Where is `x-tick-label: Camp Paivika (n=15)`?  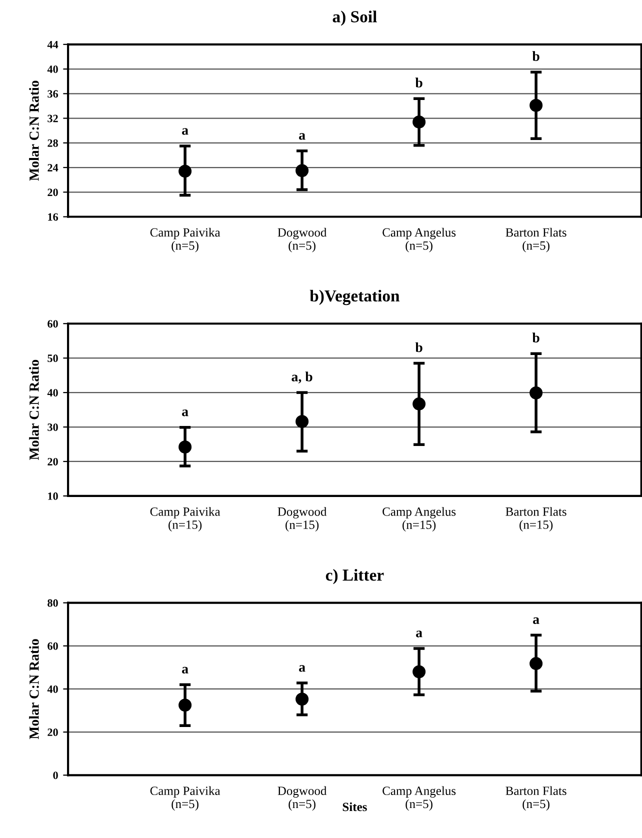 x-tick-label: Camp Paivika (n=15) is located at coordinates (185, 519).